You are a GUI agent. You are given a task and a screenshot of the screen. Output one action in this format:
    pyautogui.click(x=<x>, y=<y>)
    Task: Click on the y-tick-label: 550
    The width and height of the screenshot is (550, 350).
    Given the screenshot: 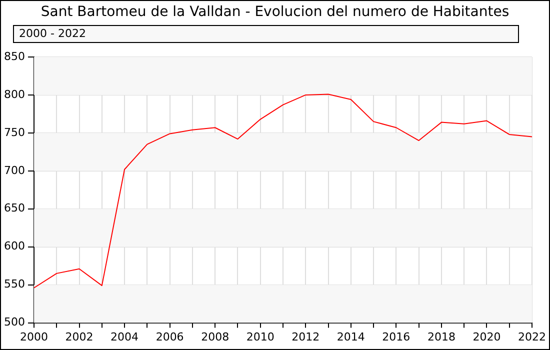 What is the action you would take?
    pyautogui.click(x=14, y=284)
    